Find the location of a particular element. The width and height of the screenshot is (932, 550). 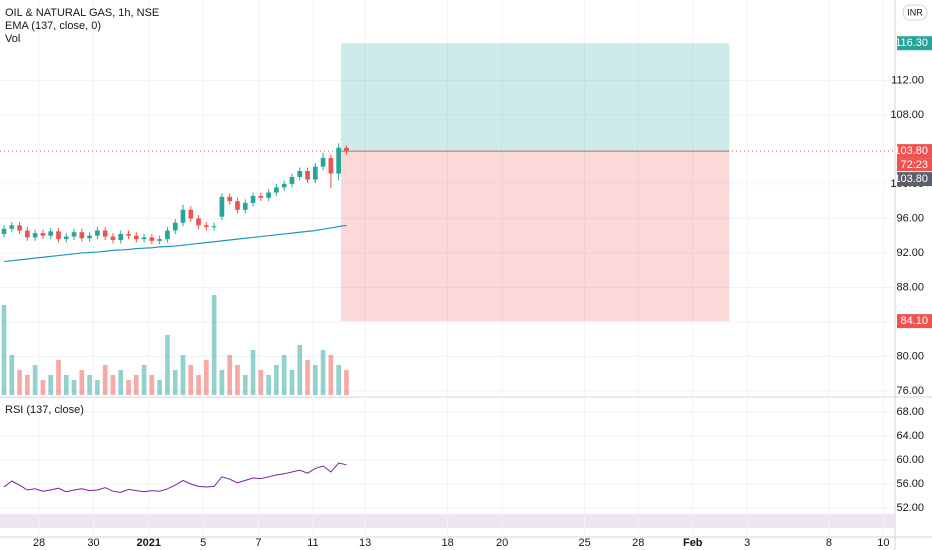

currency: INR is located at coordinates (915, 12).